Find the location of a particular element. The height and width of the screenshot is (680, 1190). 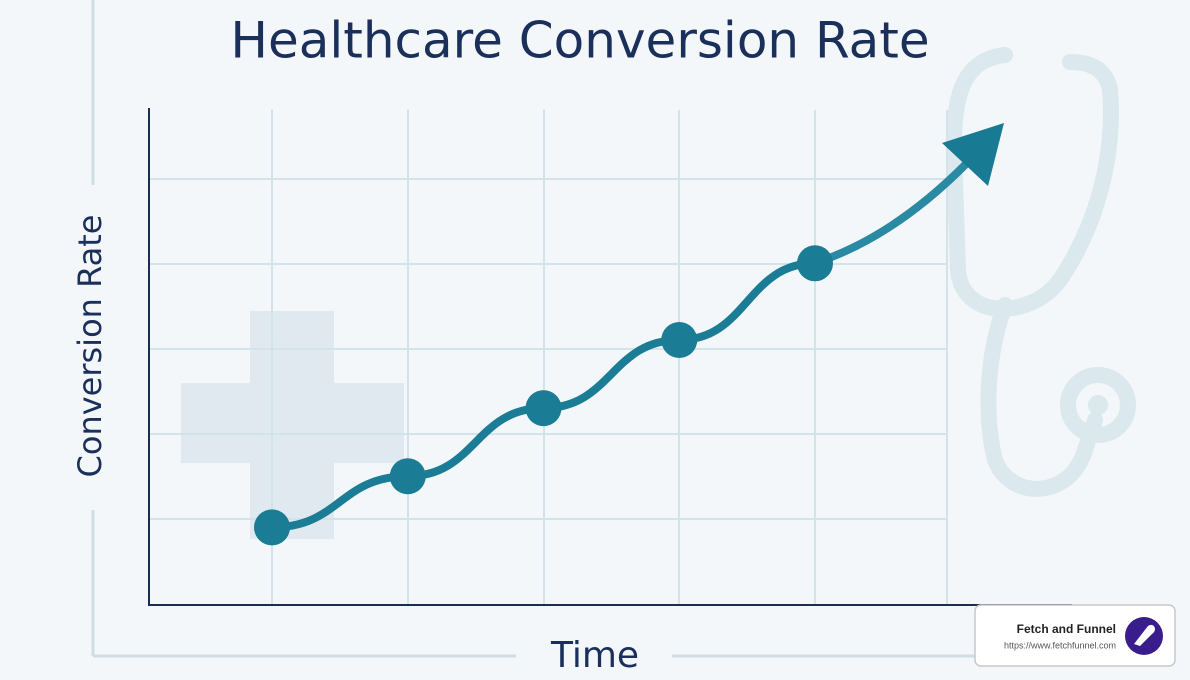

stethoscope-icon is located at coordinates (1040, 272).